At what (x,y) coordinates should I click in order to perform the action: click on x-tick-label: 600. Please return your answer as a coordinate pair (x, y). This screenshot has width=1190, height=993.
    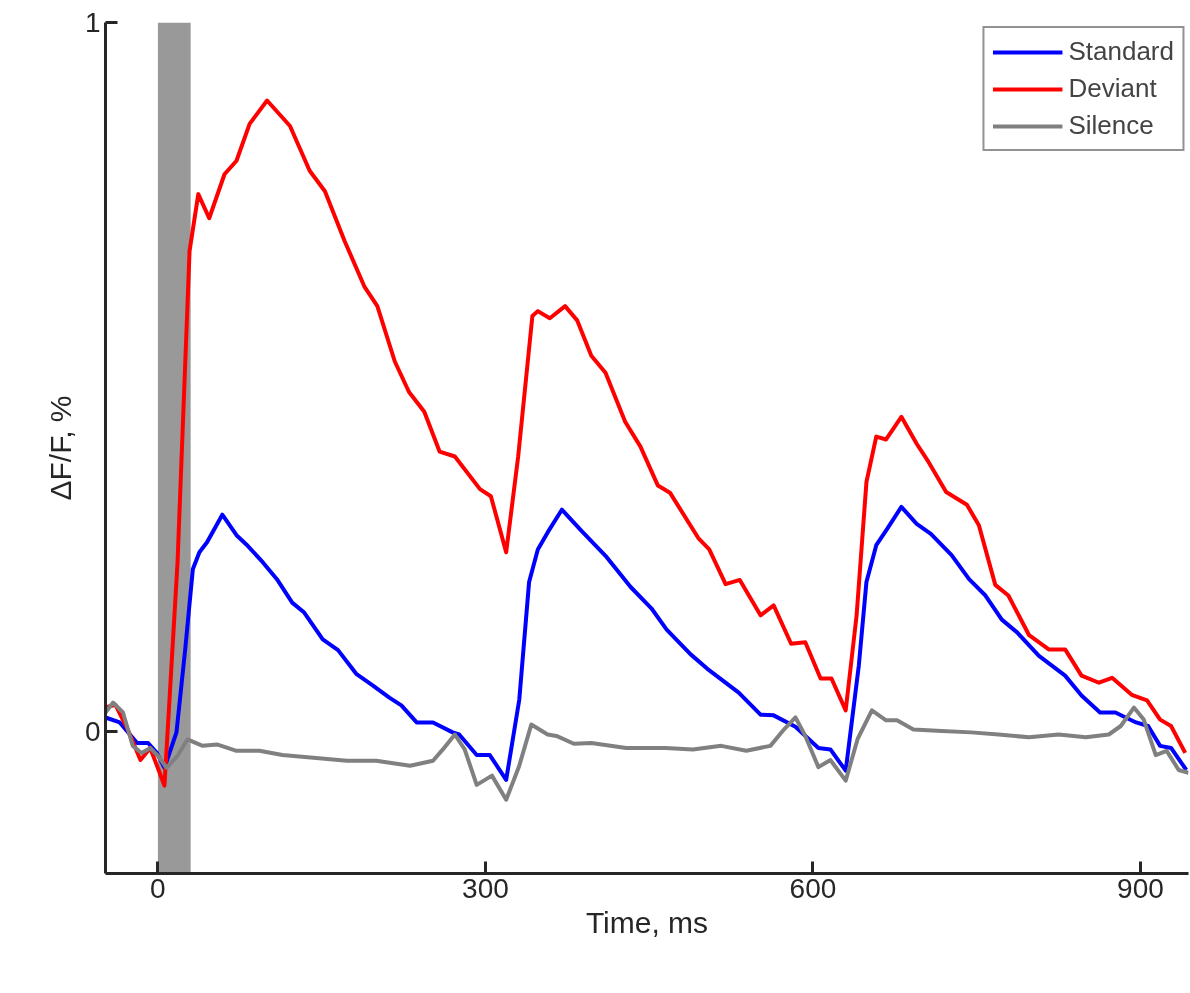
    Looking at the image, I should click on (813, 888).